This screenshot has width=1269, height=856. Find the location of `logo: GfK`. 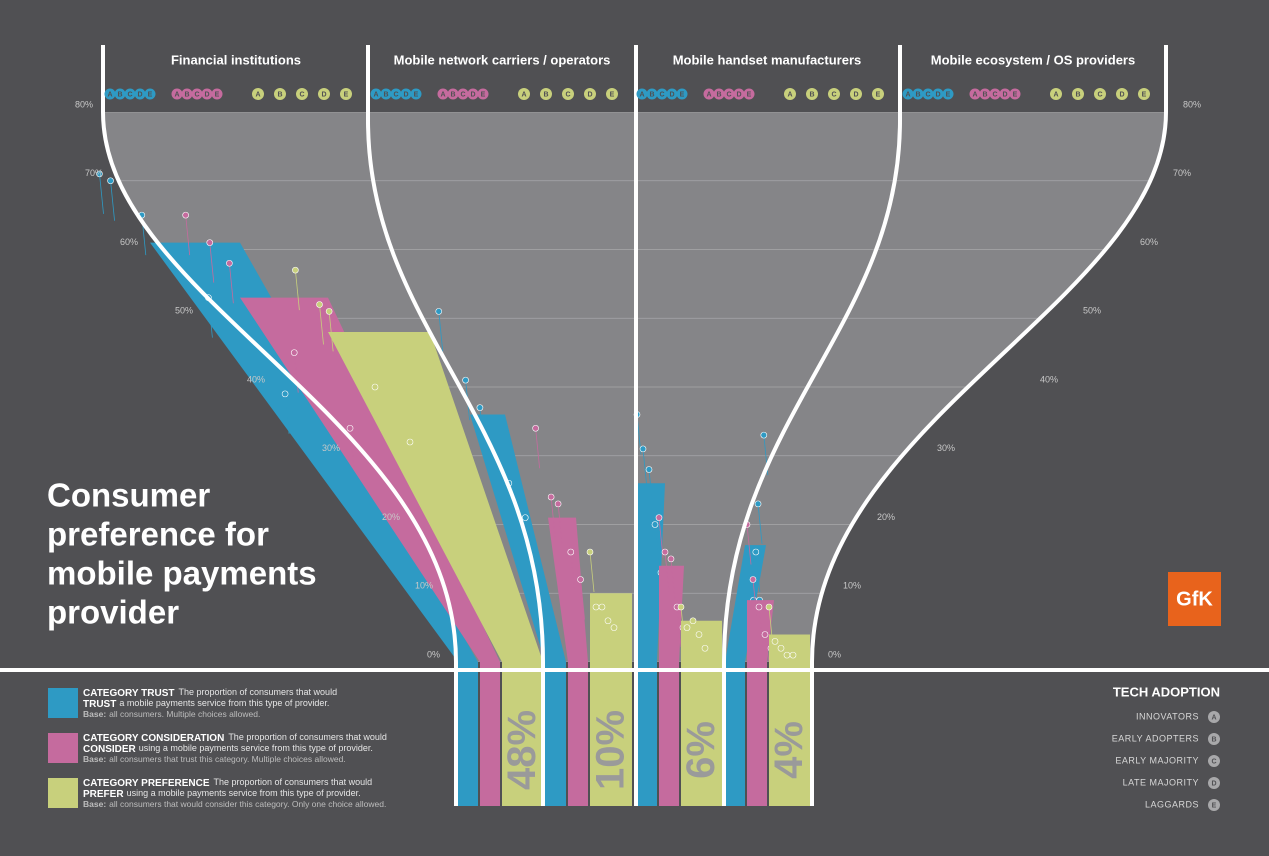

logo: GfK is located at coordinates (1194, 599).